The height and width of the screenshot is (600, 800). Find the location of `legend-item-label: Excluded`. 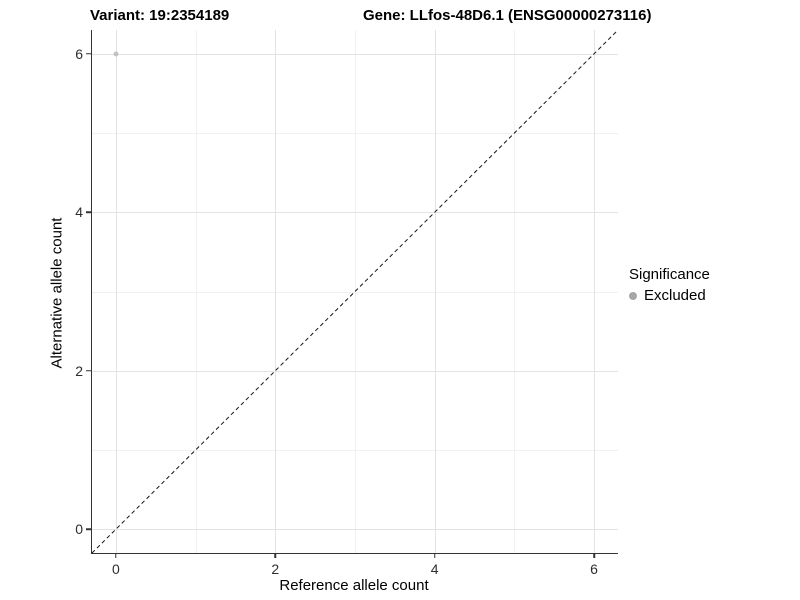

legend-item-label: Excluded is located at coordinates (675, 295).